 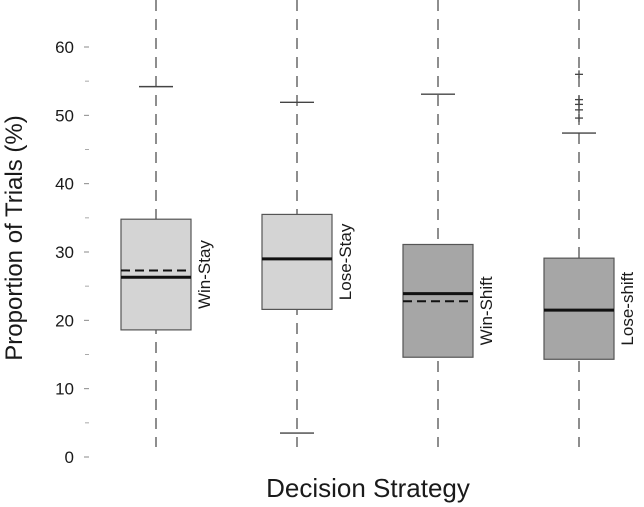 I want to click on box-win-shift: Win-Shift, so click(x=449, y=223).